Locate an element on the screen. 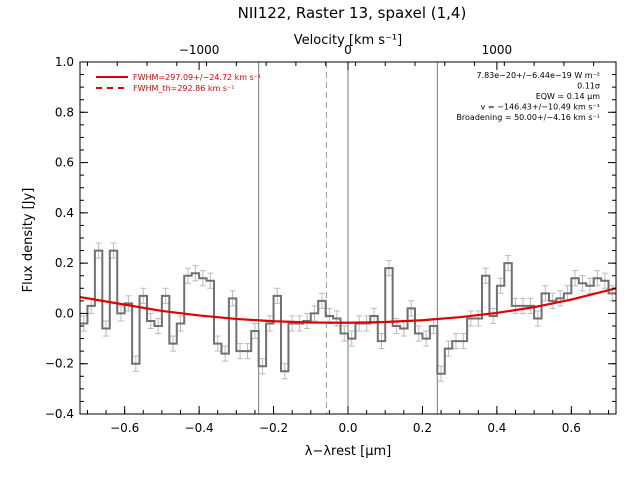 The height and width of the screenshot is (480, 640). legend-label: FWHM_th=292.86 km s⁻¹ is located at coordinates (183, 88).